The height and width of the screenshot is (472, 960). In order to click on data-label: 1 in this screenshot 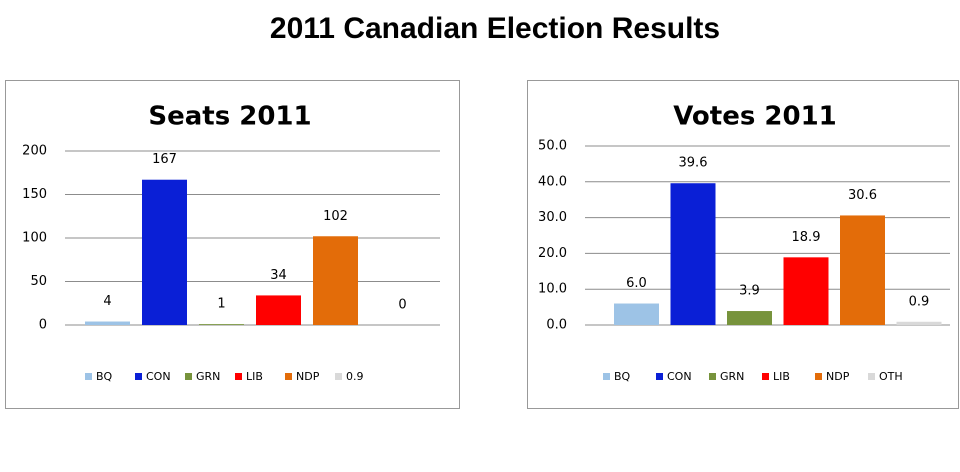, I will do `click(221, 304)`.